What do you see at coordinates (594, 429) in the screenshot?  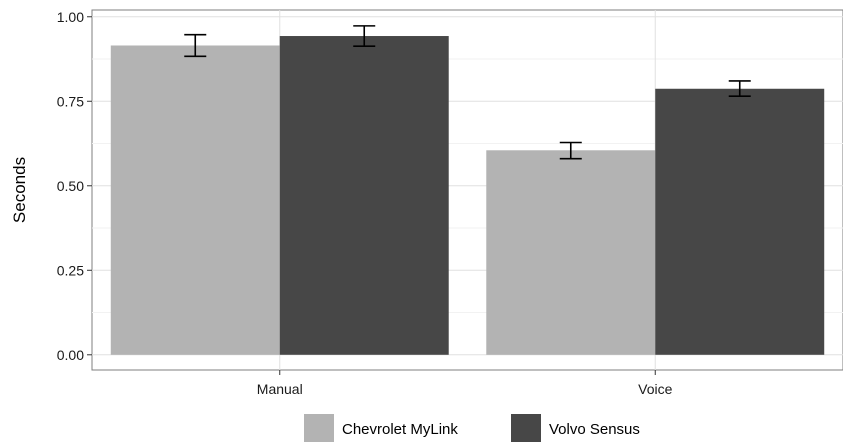 I see `legend-label: Volvo Sensus` at bounding box center [594, 429].